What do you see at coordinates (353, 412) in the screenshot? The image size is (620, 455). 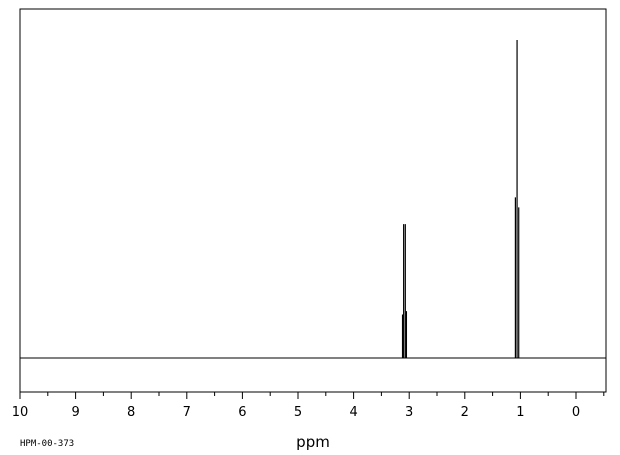 I see `tick-label: 4` at bounding box center [353, 412].